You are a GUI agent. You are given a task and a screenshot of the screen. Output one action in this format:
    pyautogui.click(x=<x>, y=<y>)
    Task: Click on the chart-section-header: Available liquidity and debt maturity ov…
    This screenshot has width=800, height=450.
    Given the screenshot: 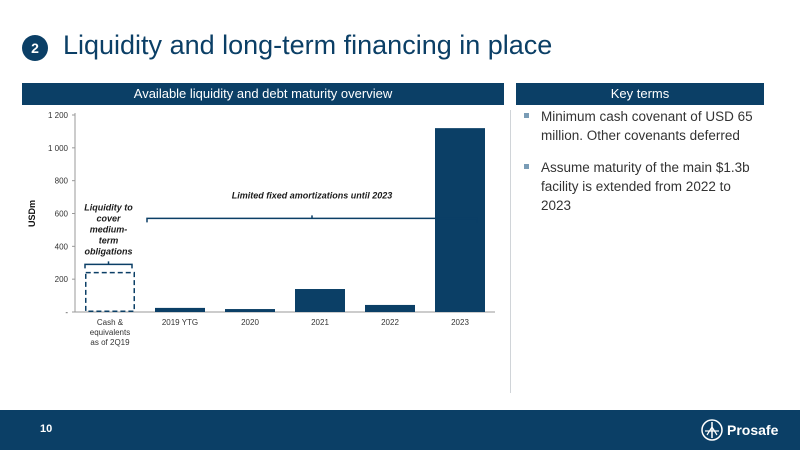 What is the action you would take?
    pyautogui.click(x=263, y=94)
    